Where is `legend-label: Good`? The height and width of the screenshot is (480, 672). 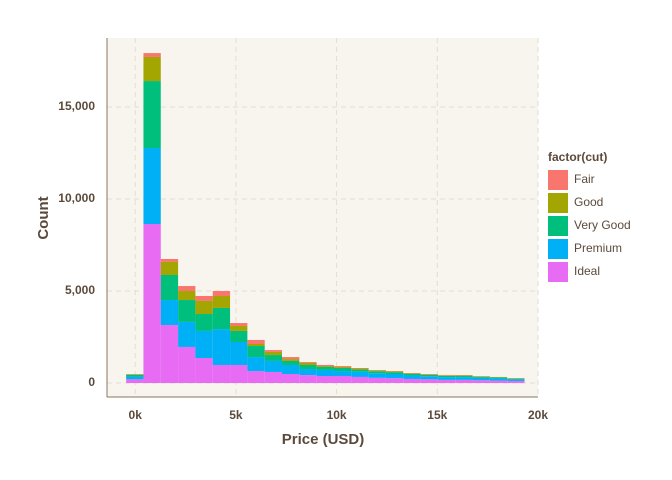
legend-label: Good is located at coordinates (588, 202).